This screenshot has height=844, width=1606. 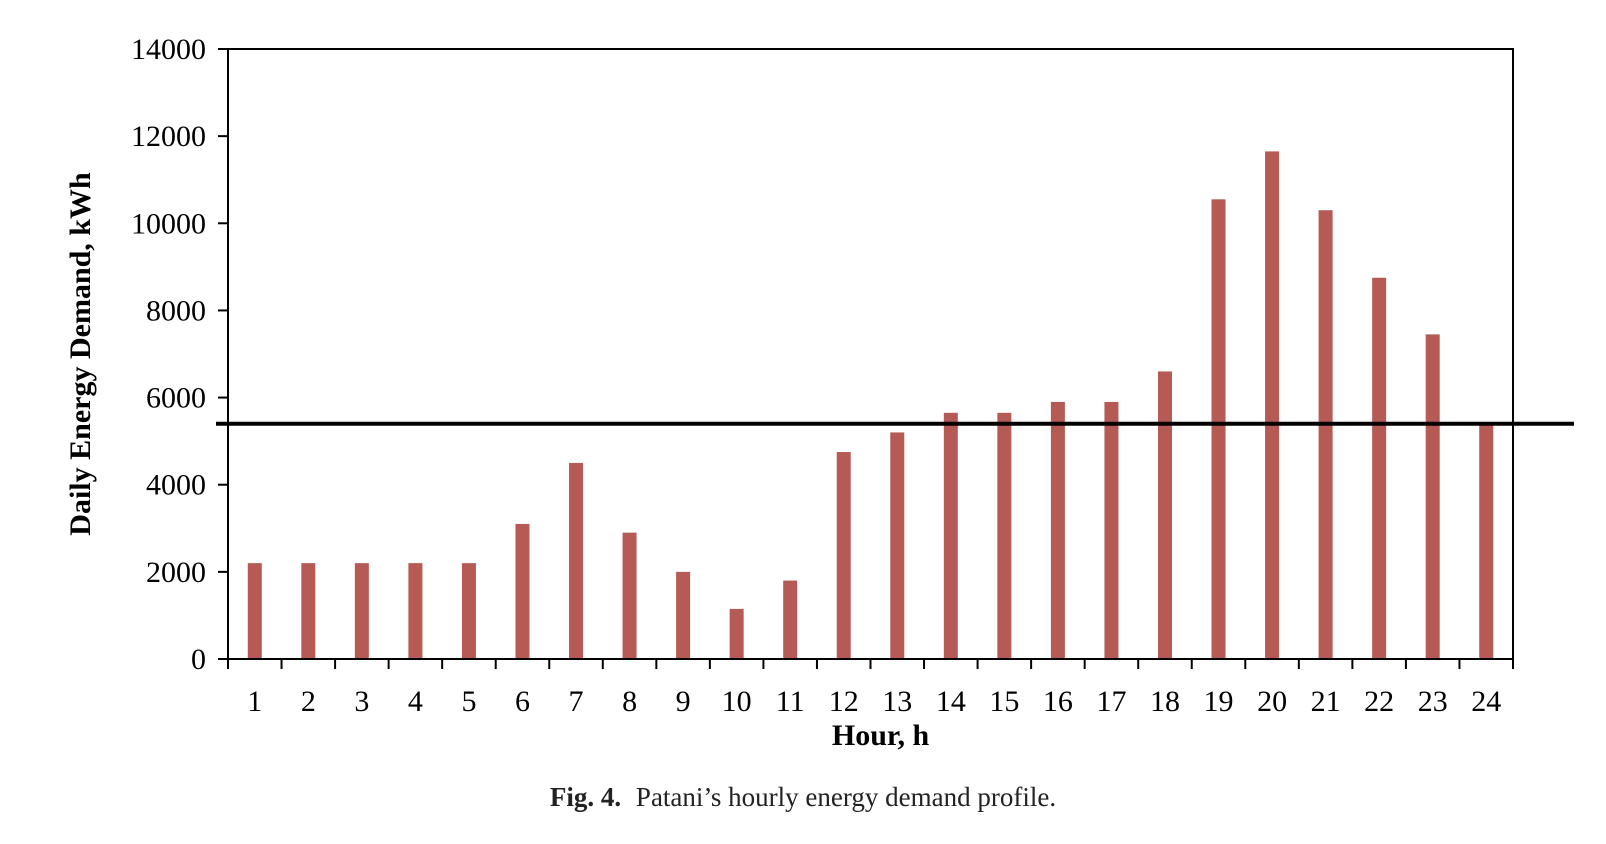 I want to click on x-tick-label-20: 20, so click(x=1272, y=701).